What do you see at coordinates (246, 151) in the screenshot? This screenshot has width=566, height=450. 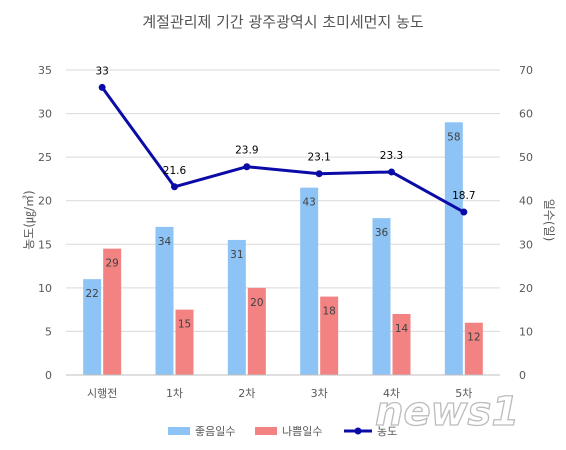 I see `concentration-value-label: 23.9` at bounding box center [246, 151].